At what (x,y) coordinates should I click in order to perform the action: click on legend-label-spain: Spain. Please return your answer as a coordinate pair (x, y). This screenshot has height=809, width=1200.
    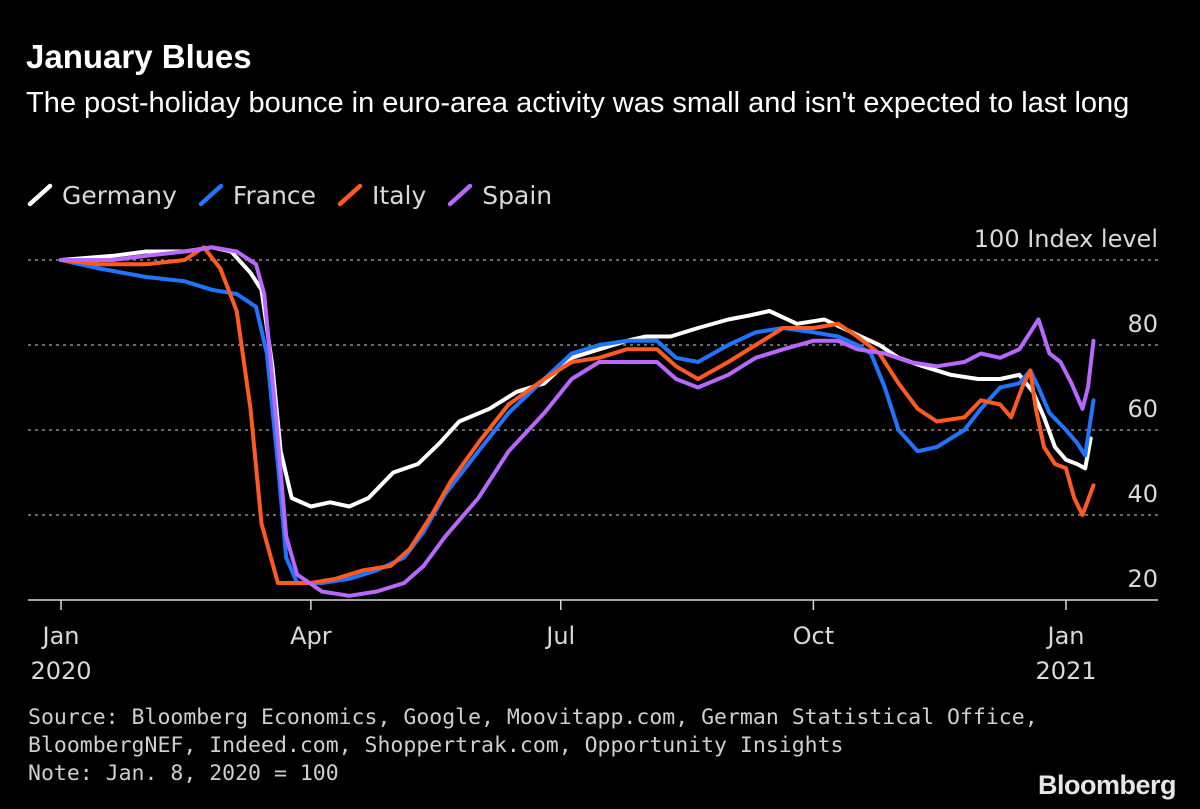
    Looking at the image, I should click on (517, 195).